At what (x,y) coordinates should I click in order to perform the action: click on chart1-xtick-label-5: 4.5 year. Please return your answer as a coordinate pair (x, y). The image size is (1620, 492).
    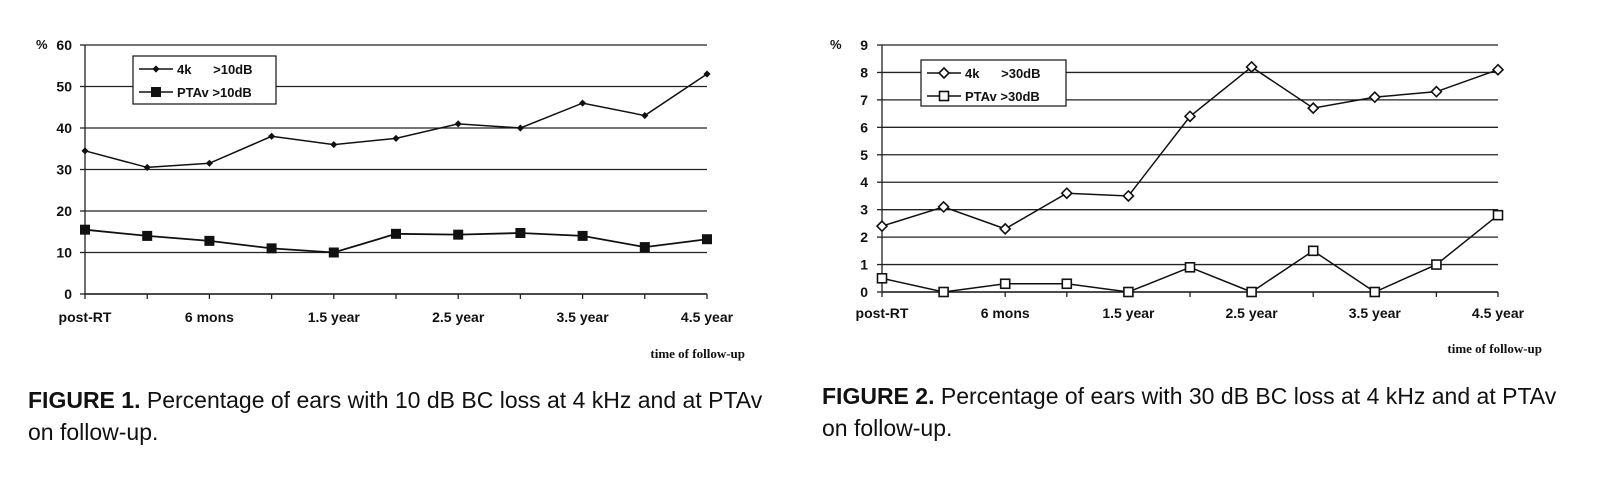
    Looking at the image, I should click on (707, 317).